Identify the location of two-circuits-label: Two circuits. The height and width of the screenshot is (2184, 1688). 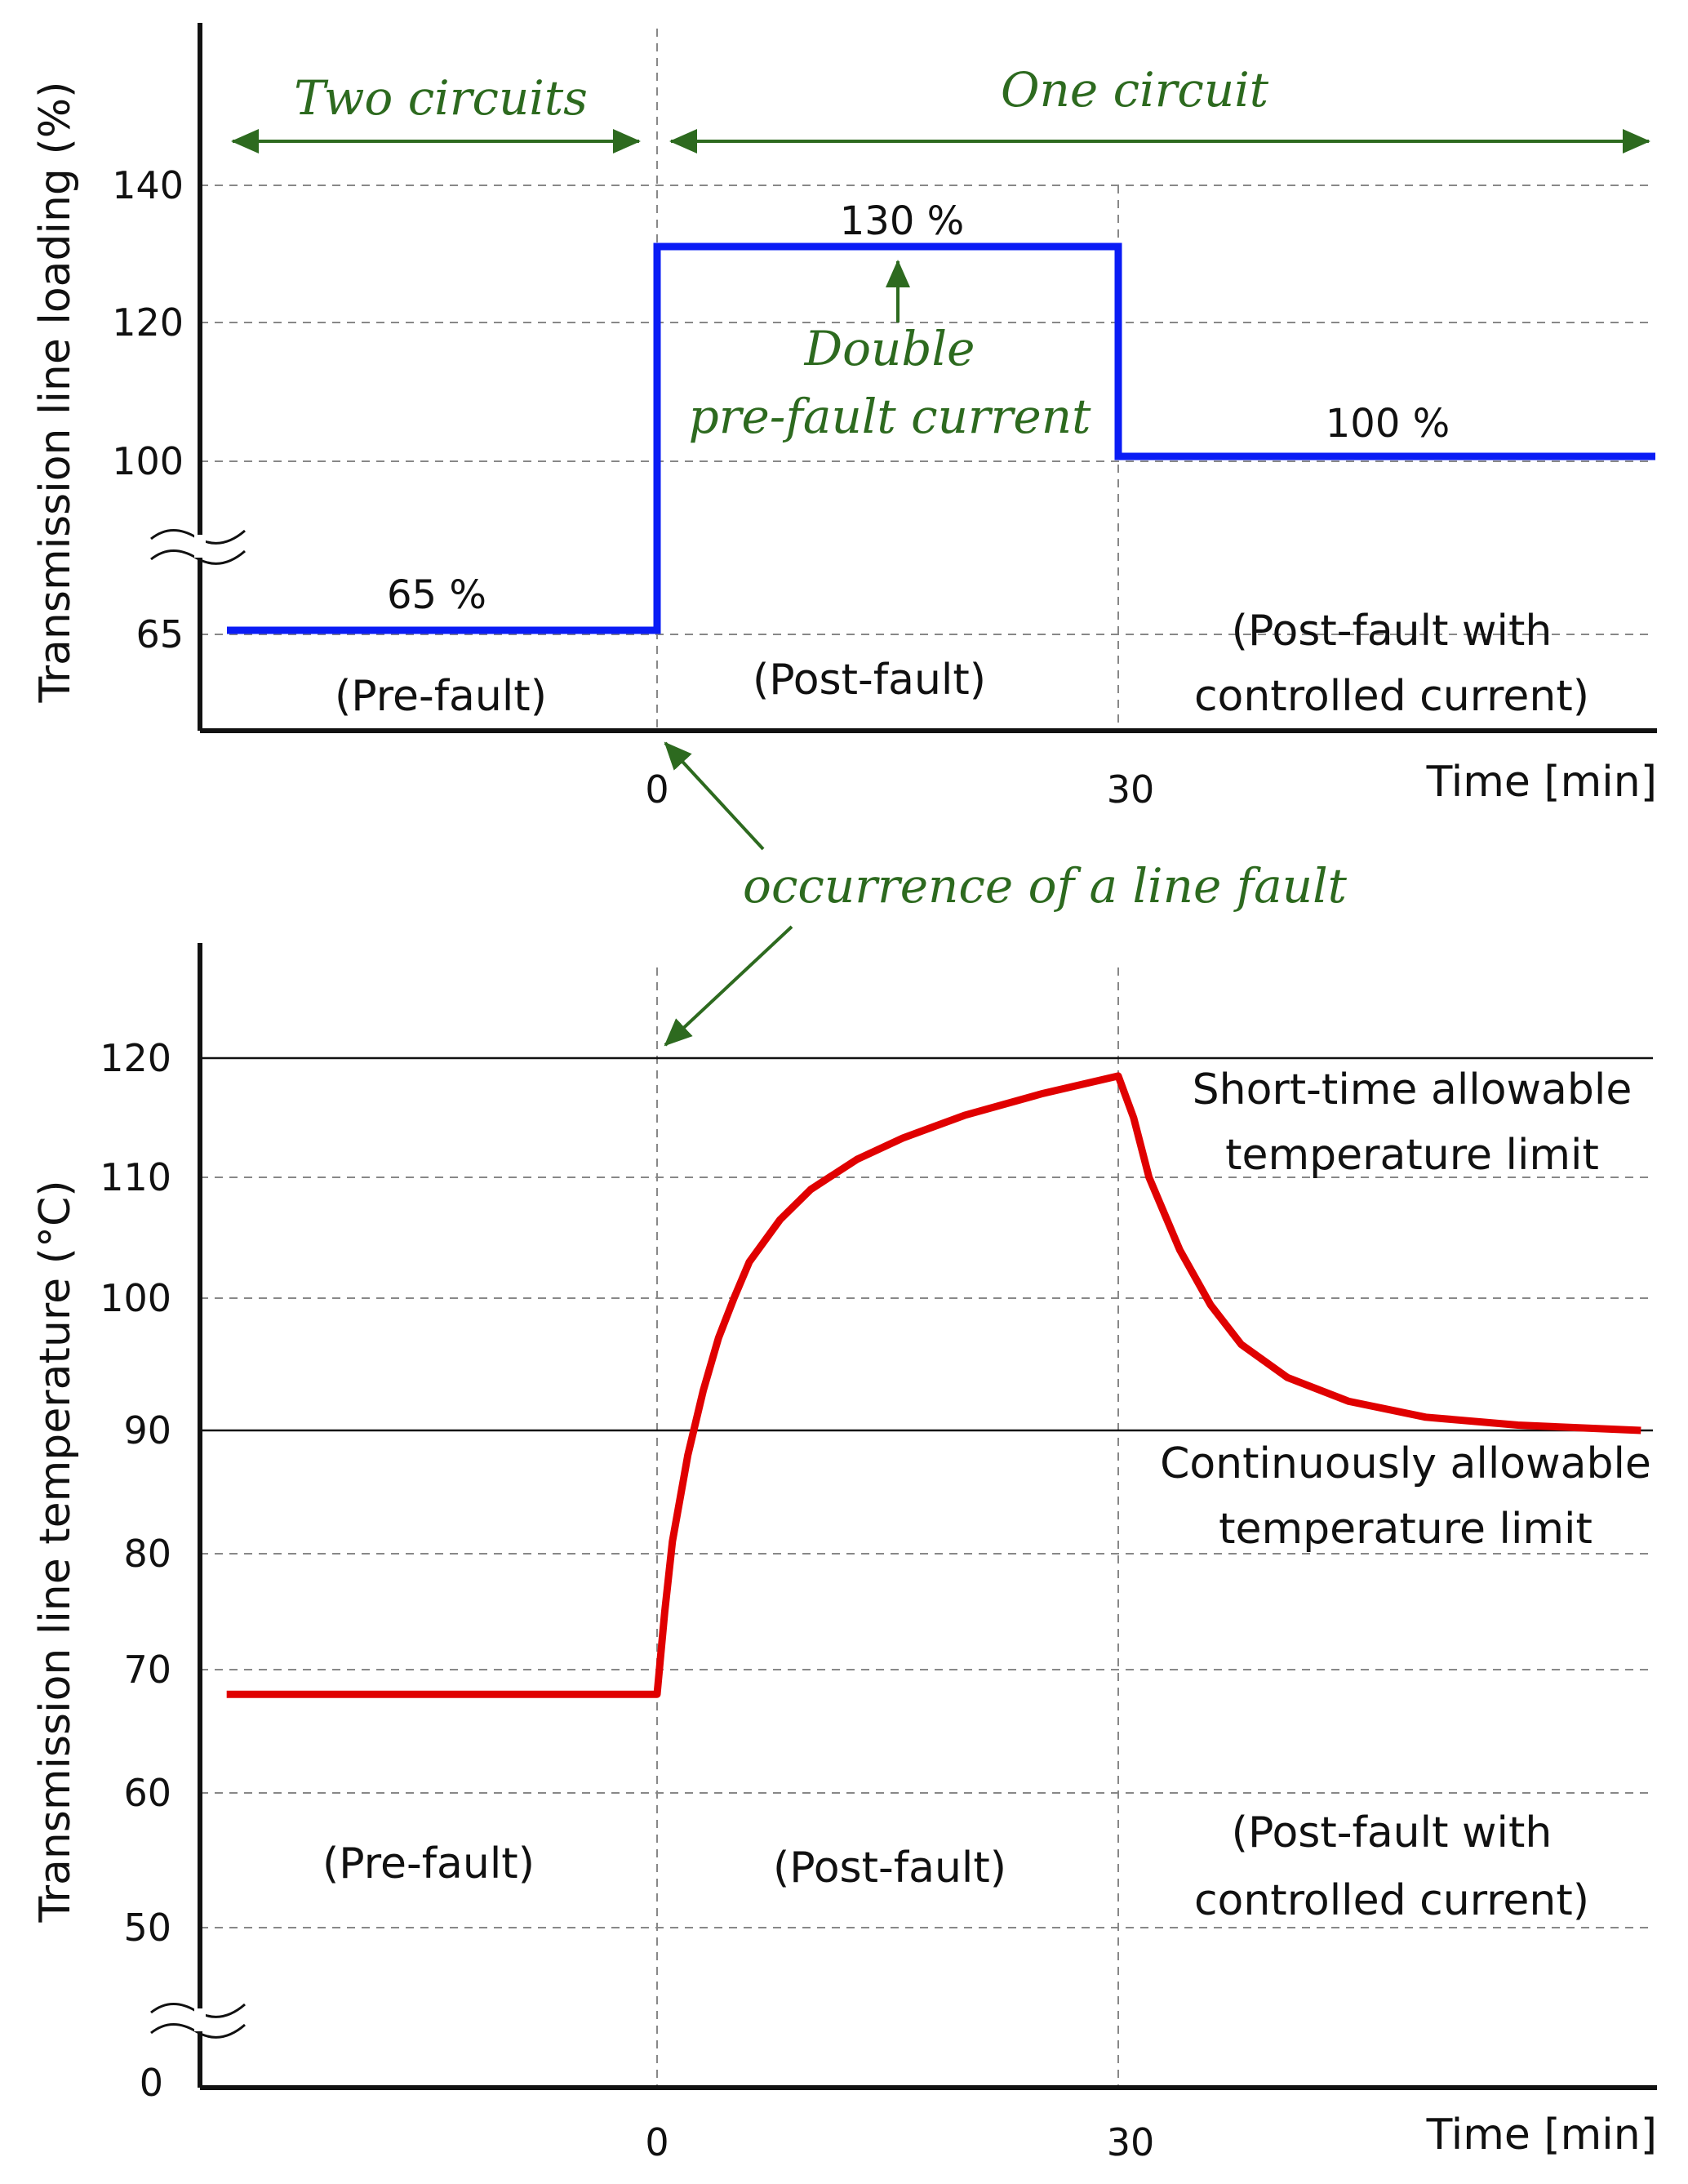
(441, 98).